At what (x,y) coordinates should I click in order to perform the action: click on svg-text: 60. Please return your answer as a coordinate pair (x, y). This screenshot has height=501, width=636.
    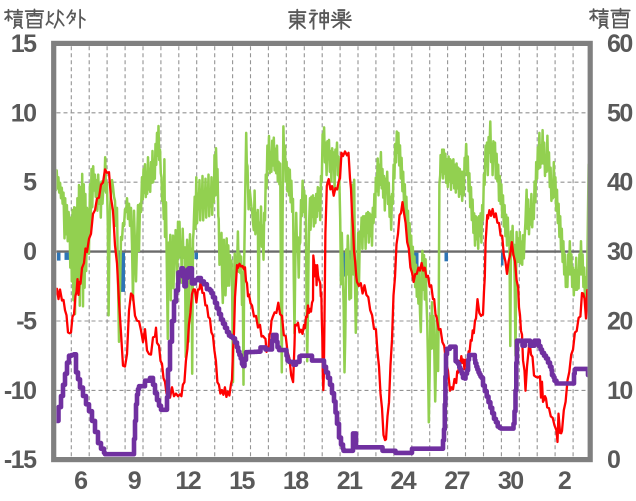
    Looking at the image, I should click on (619, 44).